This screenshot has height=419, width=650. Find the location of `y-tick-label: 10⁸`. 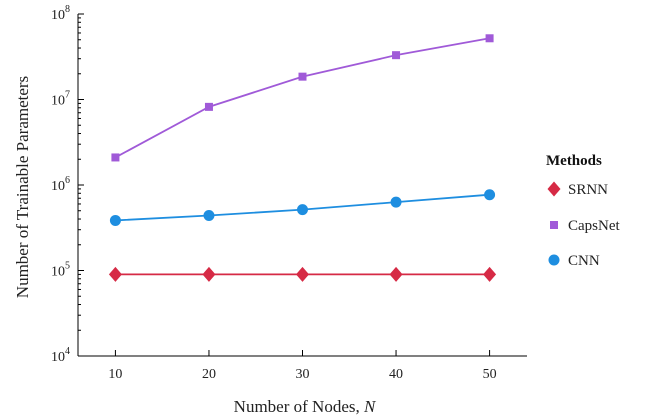

y-tick-label: 10⁸ is located at coordinates (60, 13).